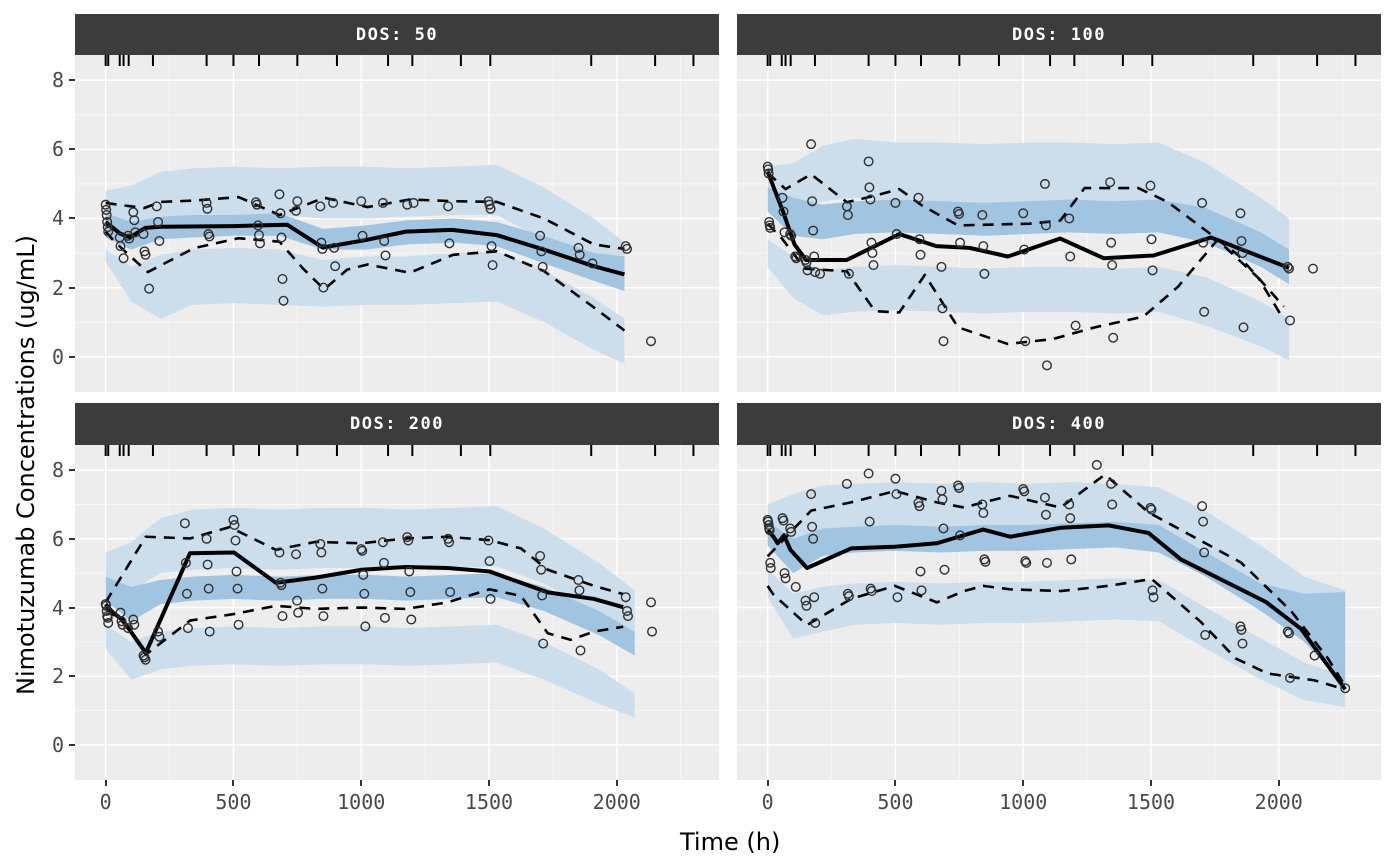 Image resolution: width=1400 pixels, height=865 pixels. What do you see at coordinates (57, 470) in the screenshot?
I see `y-axis-tick-label: 8` at bounding box center [57, 470].